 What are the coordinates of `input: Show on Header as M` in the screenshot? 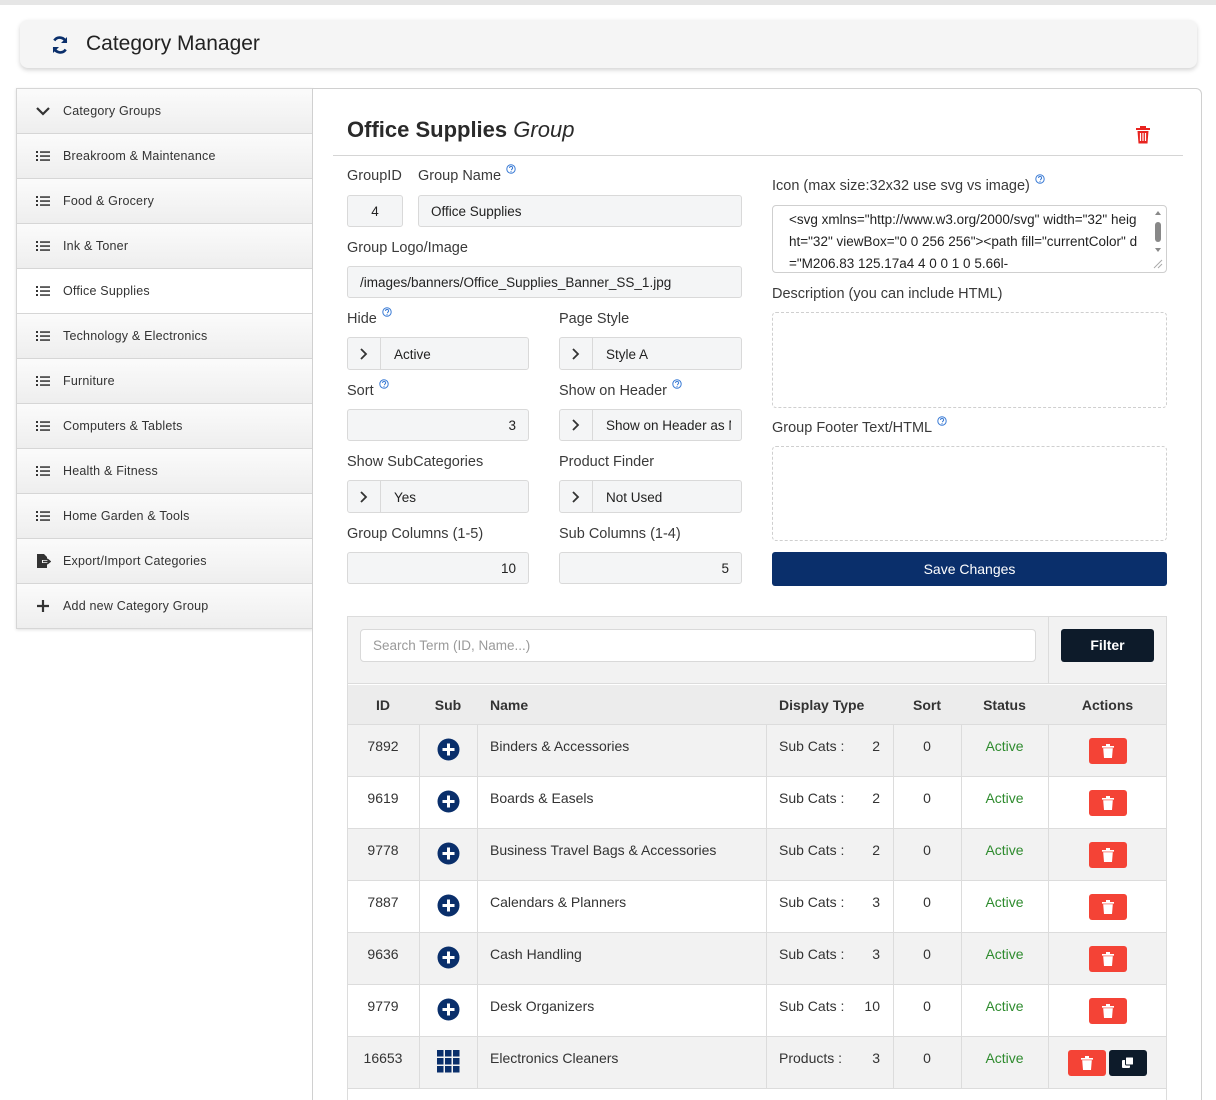 It's located at (650, 425).